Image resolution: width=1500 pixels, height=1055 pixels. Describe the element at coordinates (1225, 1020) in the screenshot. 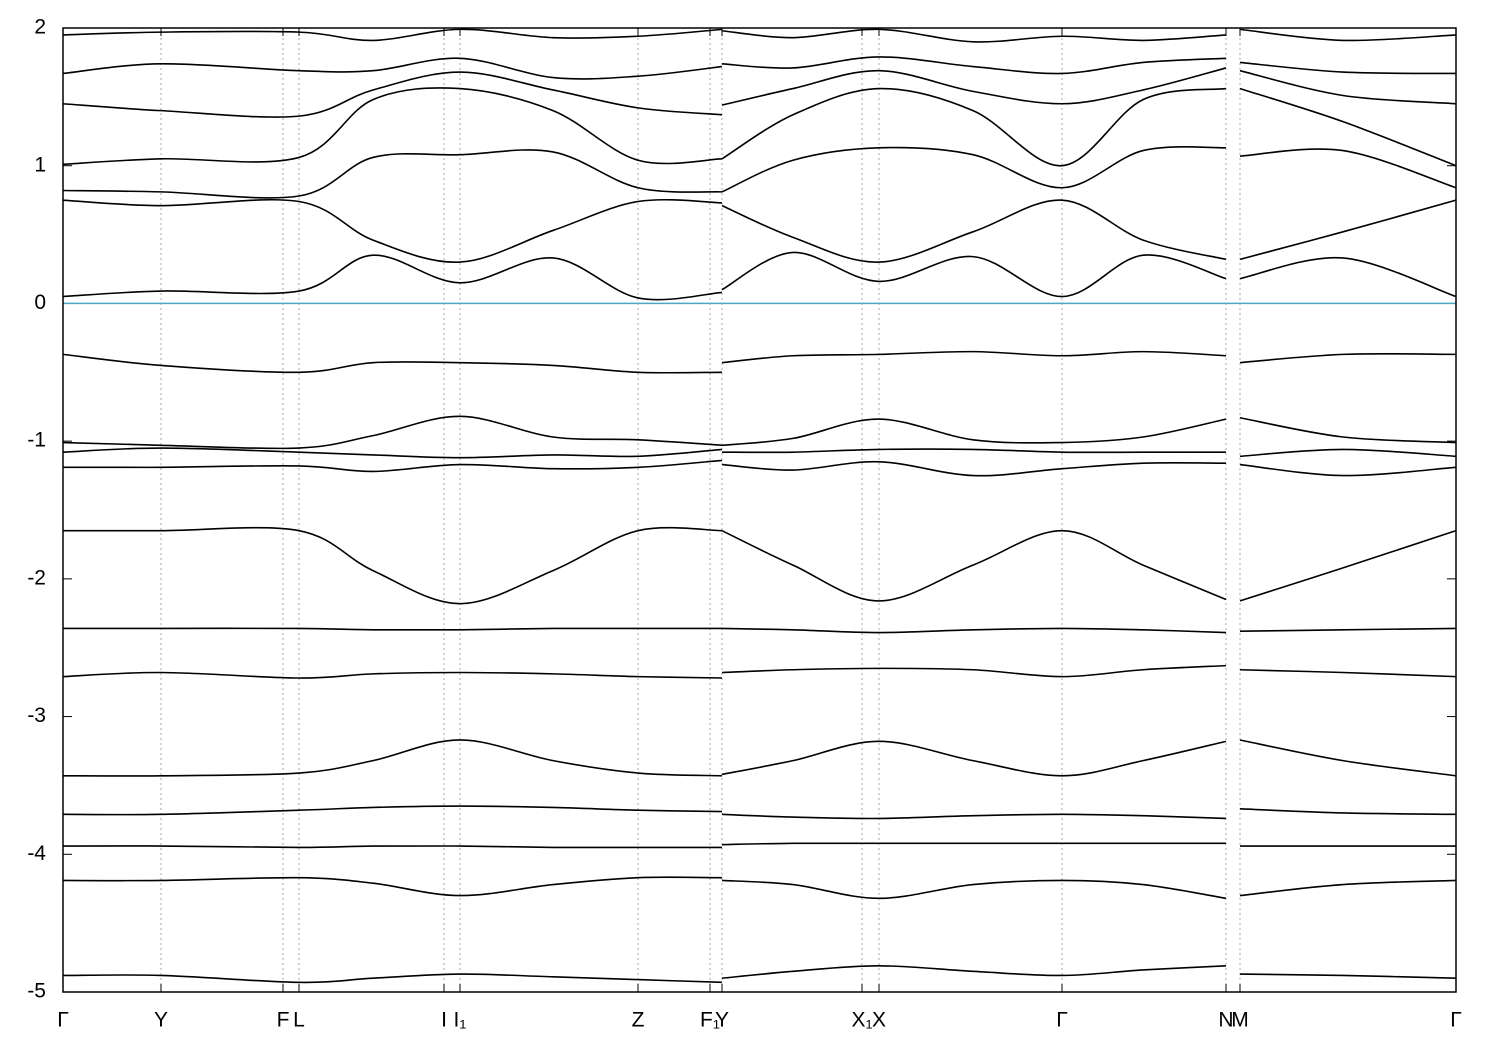

I see `x-tick-label: N` at that location.